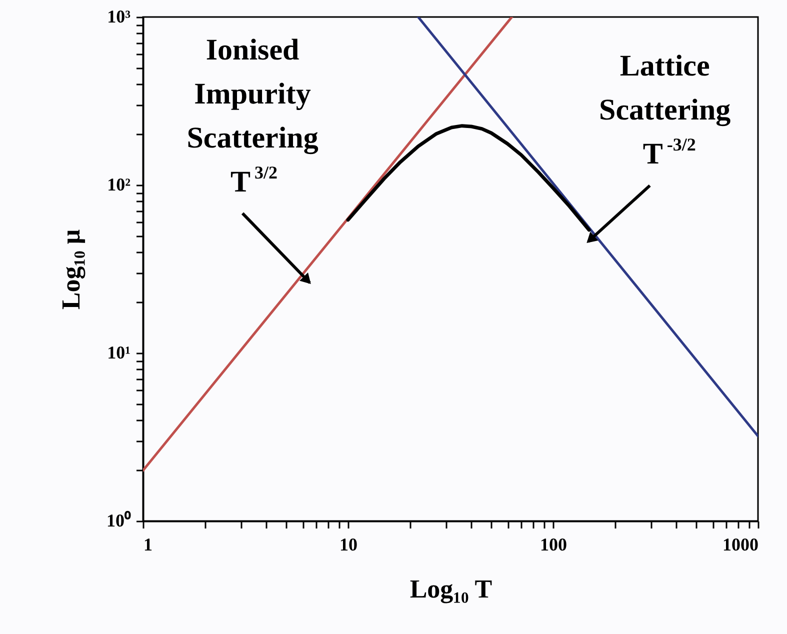 Image resolution: width=787 pixels, height=634 pixels. What do you see at coordinates (118, 352) in the screenshot?
I see `y-tick-label: 10¹` at bounding box center [118, 352].